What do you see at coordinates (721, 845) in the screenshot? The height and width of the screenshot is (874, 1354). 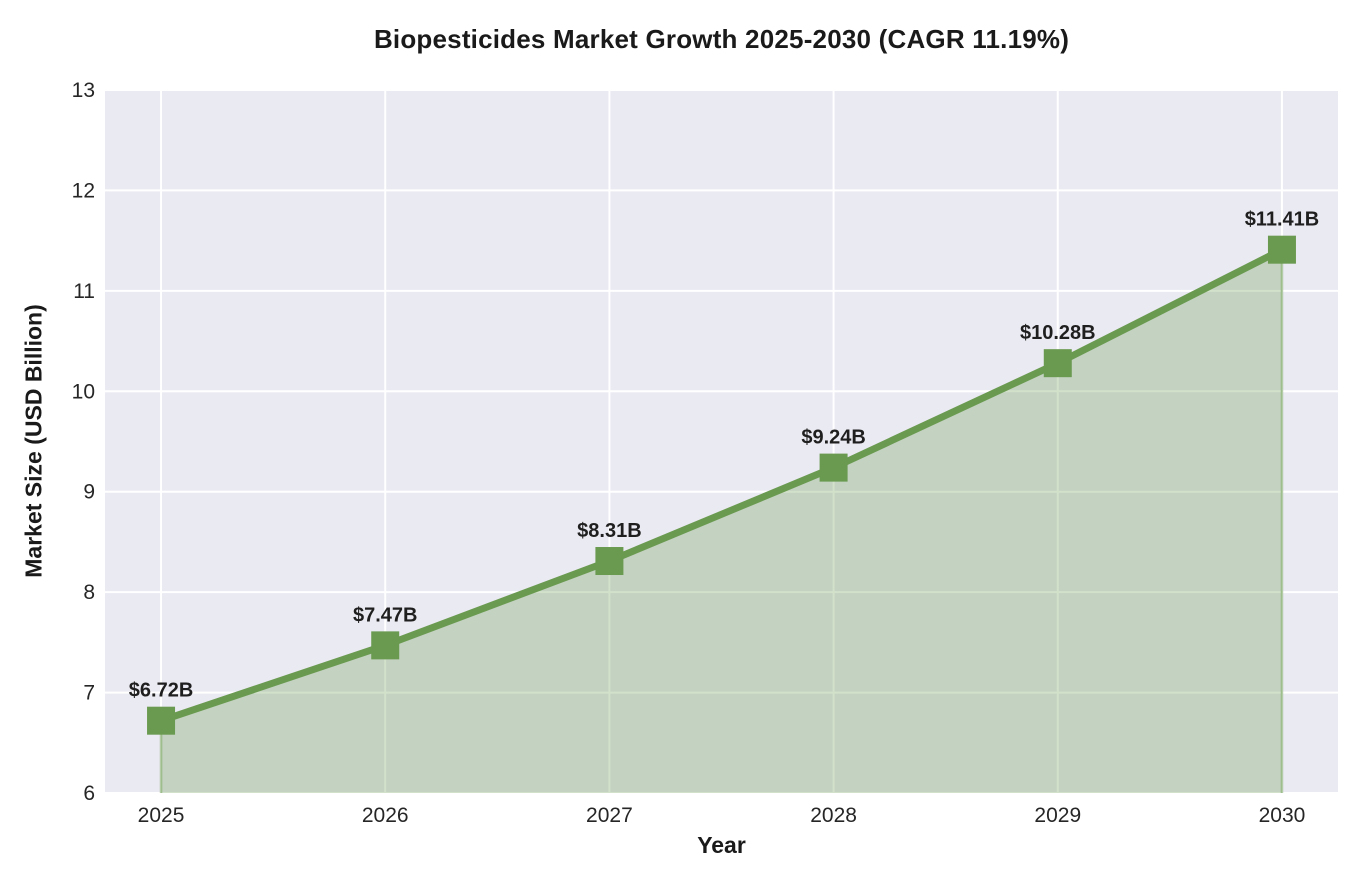 I see `x-axis-label: Year` at bounding box center [721, 845].